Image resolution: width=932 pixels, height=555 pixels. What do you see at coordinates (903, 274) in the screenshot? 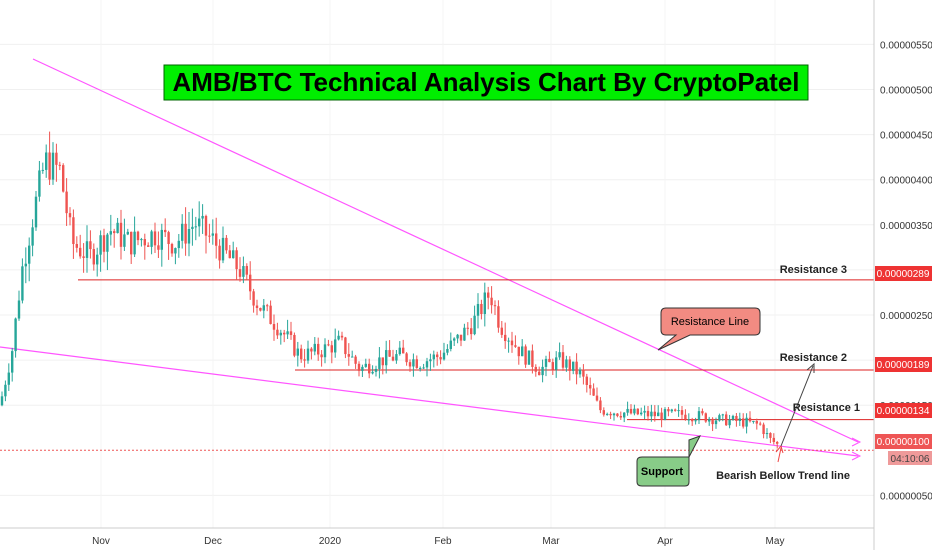
I see `resistance-3-price: 0.00000289` at bounding box center [903, 274].